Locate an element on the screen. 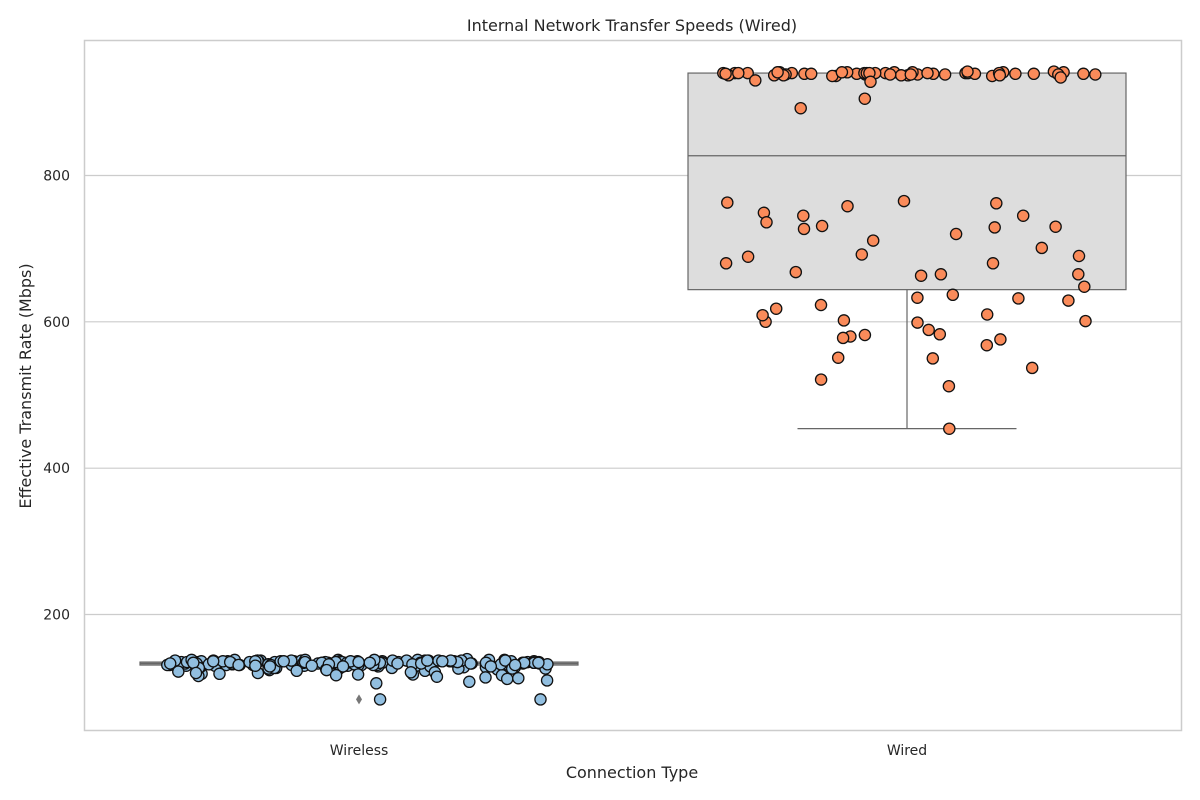 This screenshot has height=800, width=1200. box-body is located at coordinates (907, 181).